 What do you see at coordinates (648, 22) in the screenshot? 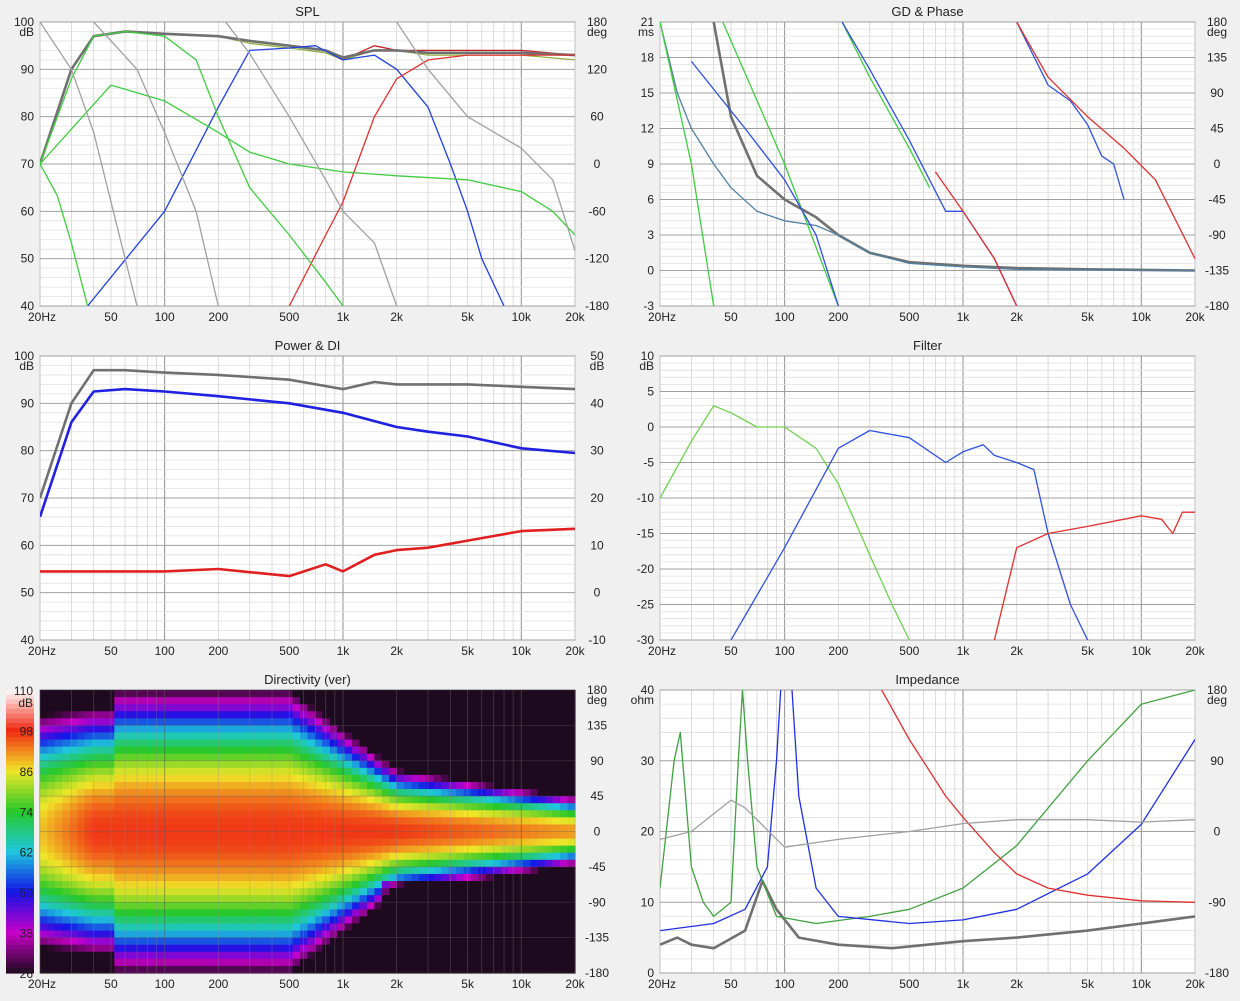
I see `y-tick-label: 21` at bounding box center [648, 22].